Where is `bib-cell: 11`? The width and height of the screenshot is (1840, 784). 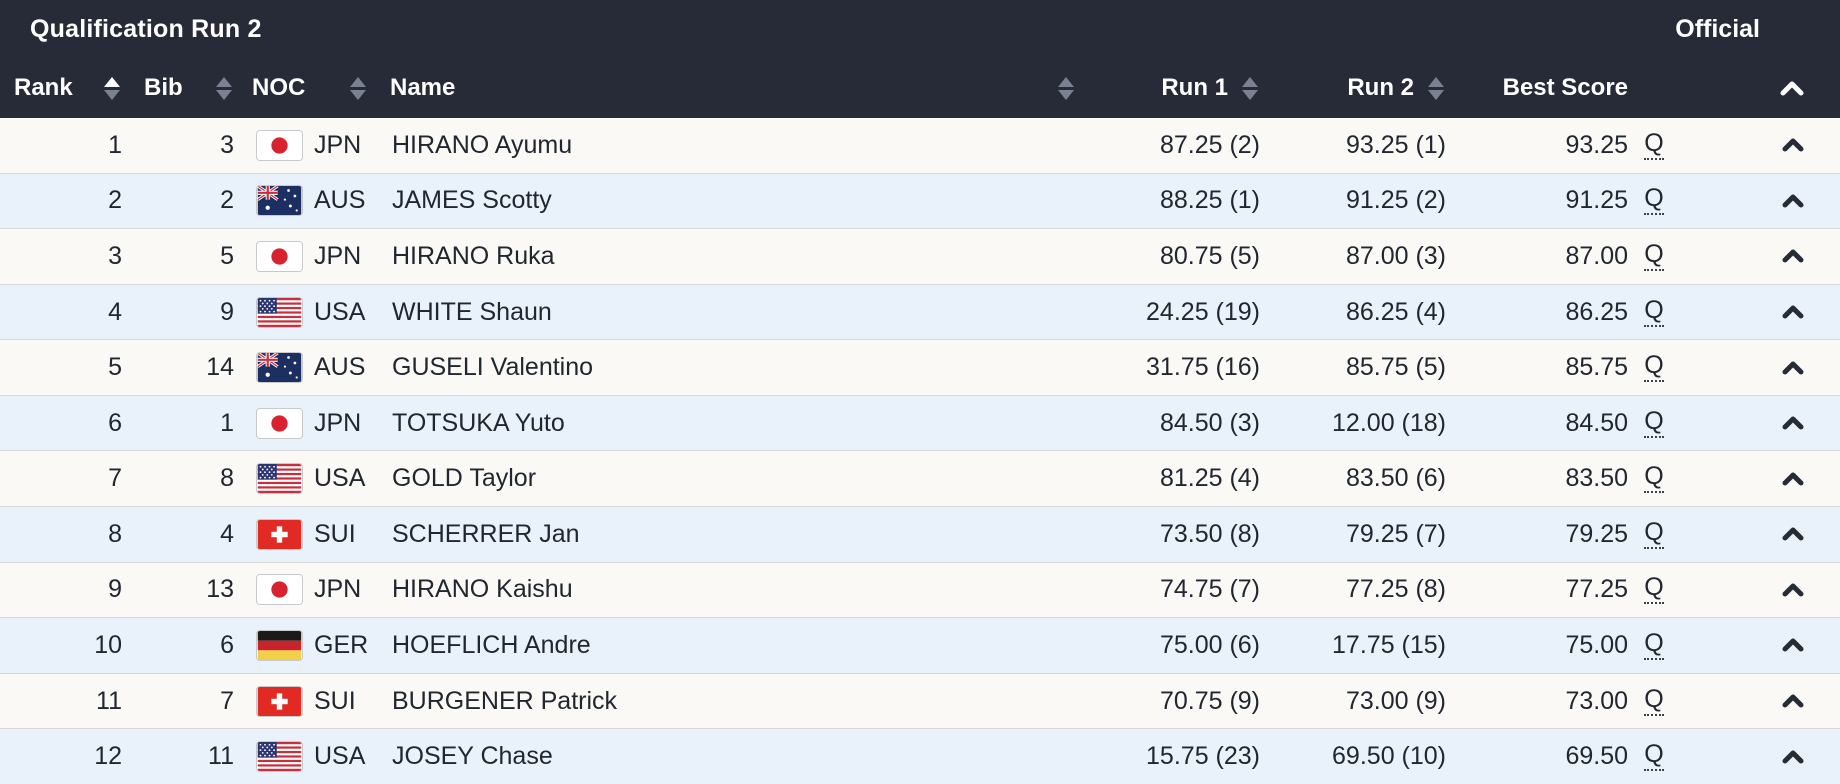
bib-cell: 11 is located at coordinates (178, 756).